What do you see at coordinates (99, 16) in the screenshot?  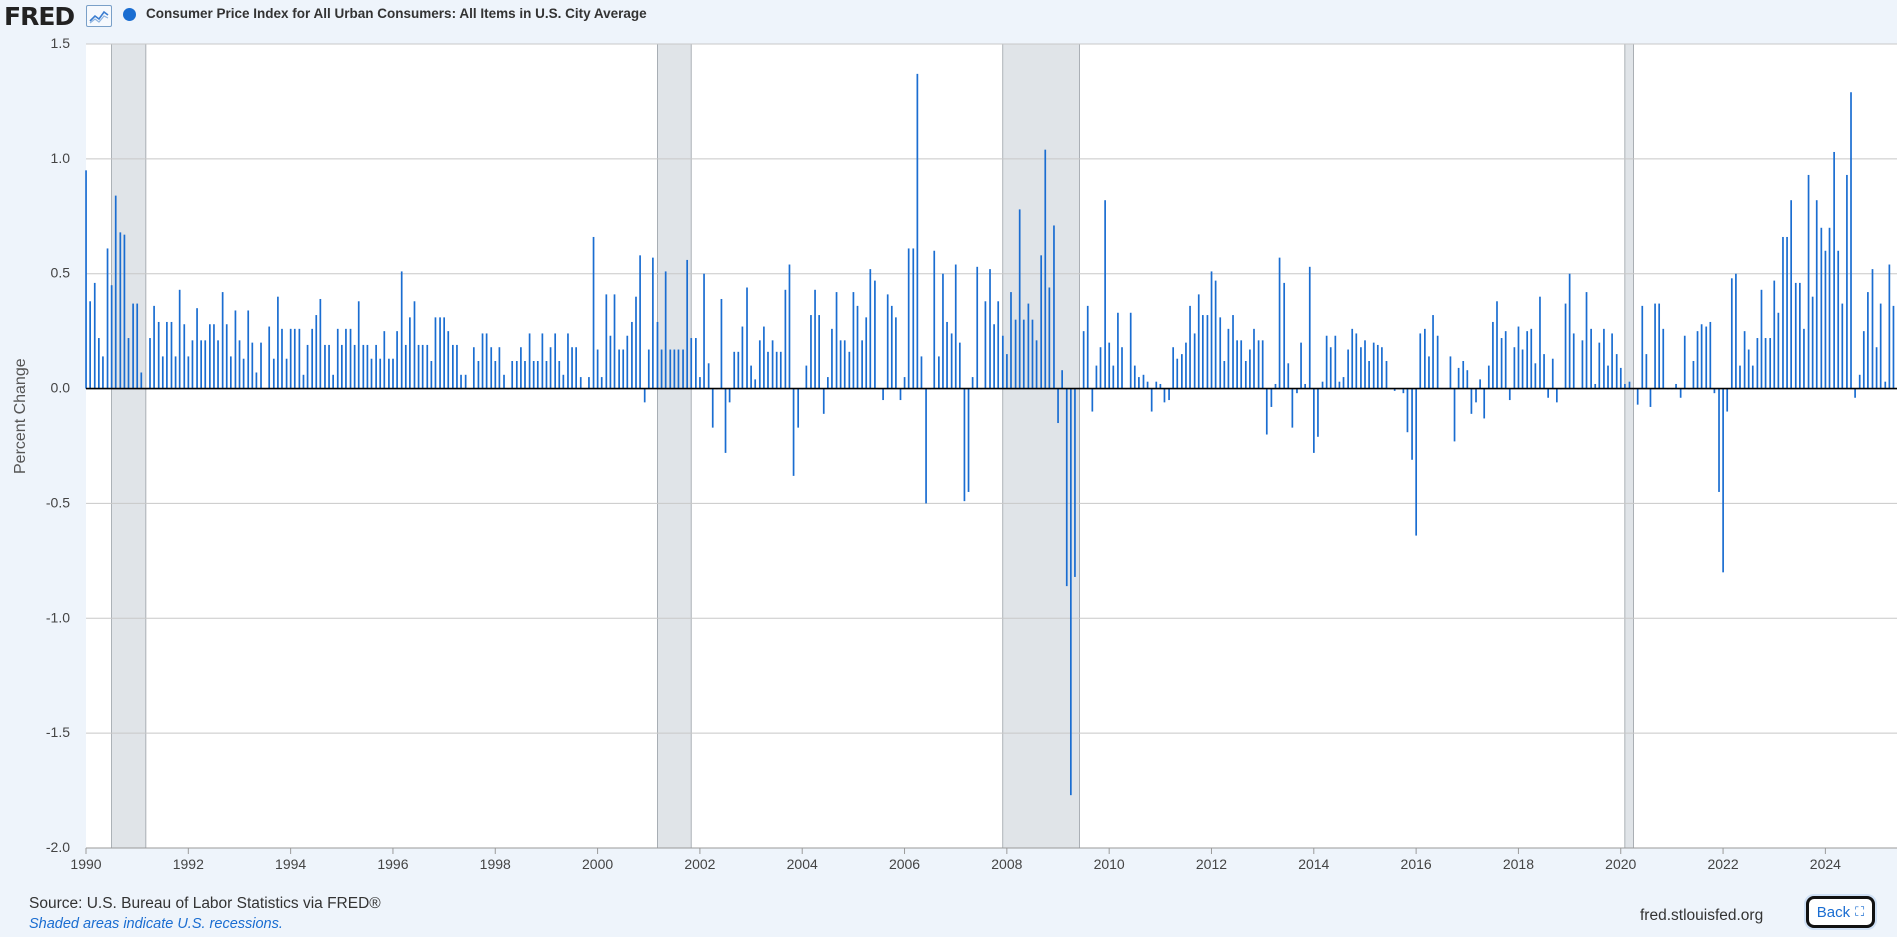 I see `line-graph-icon` at bounding box center [99, 16].